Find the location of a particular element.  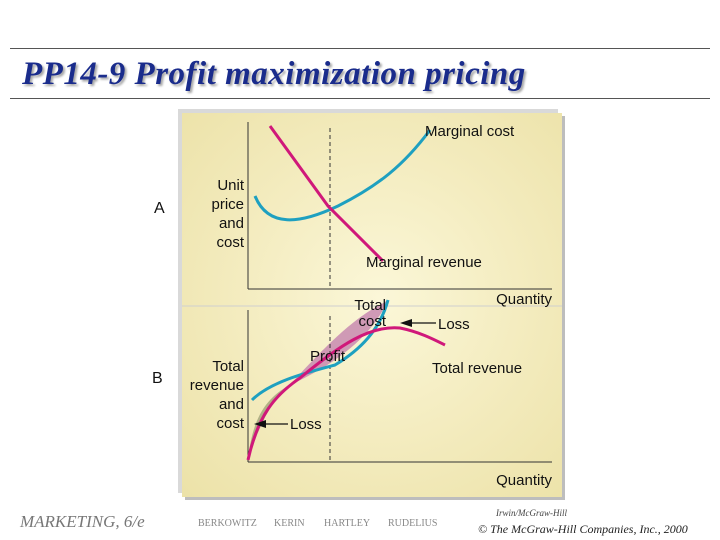

footer-author-1: BERKOWITZ is located at coordinates (227, 523).